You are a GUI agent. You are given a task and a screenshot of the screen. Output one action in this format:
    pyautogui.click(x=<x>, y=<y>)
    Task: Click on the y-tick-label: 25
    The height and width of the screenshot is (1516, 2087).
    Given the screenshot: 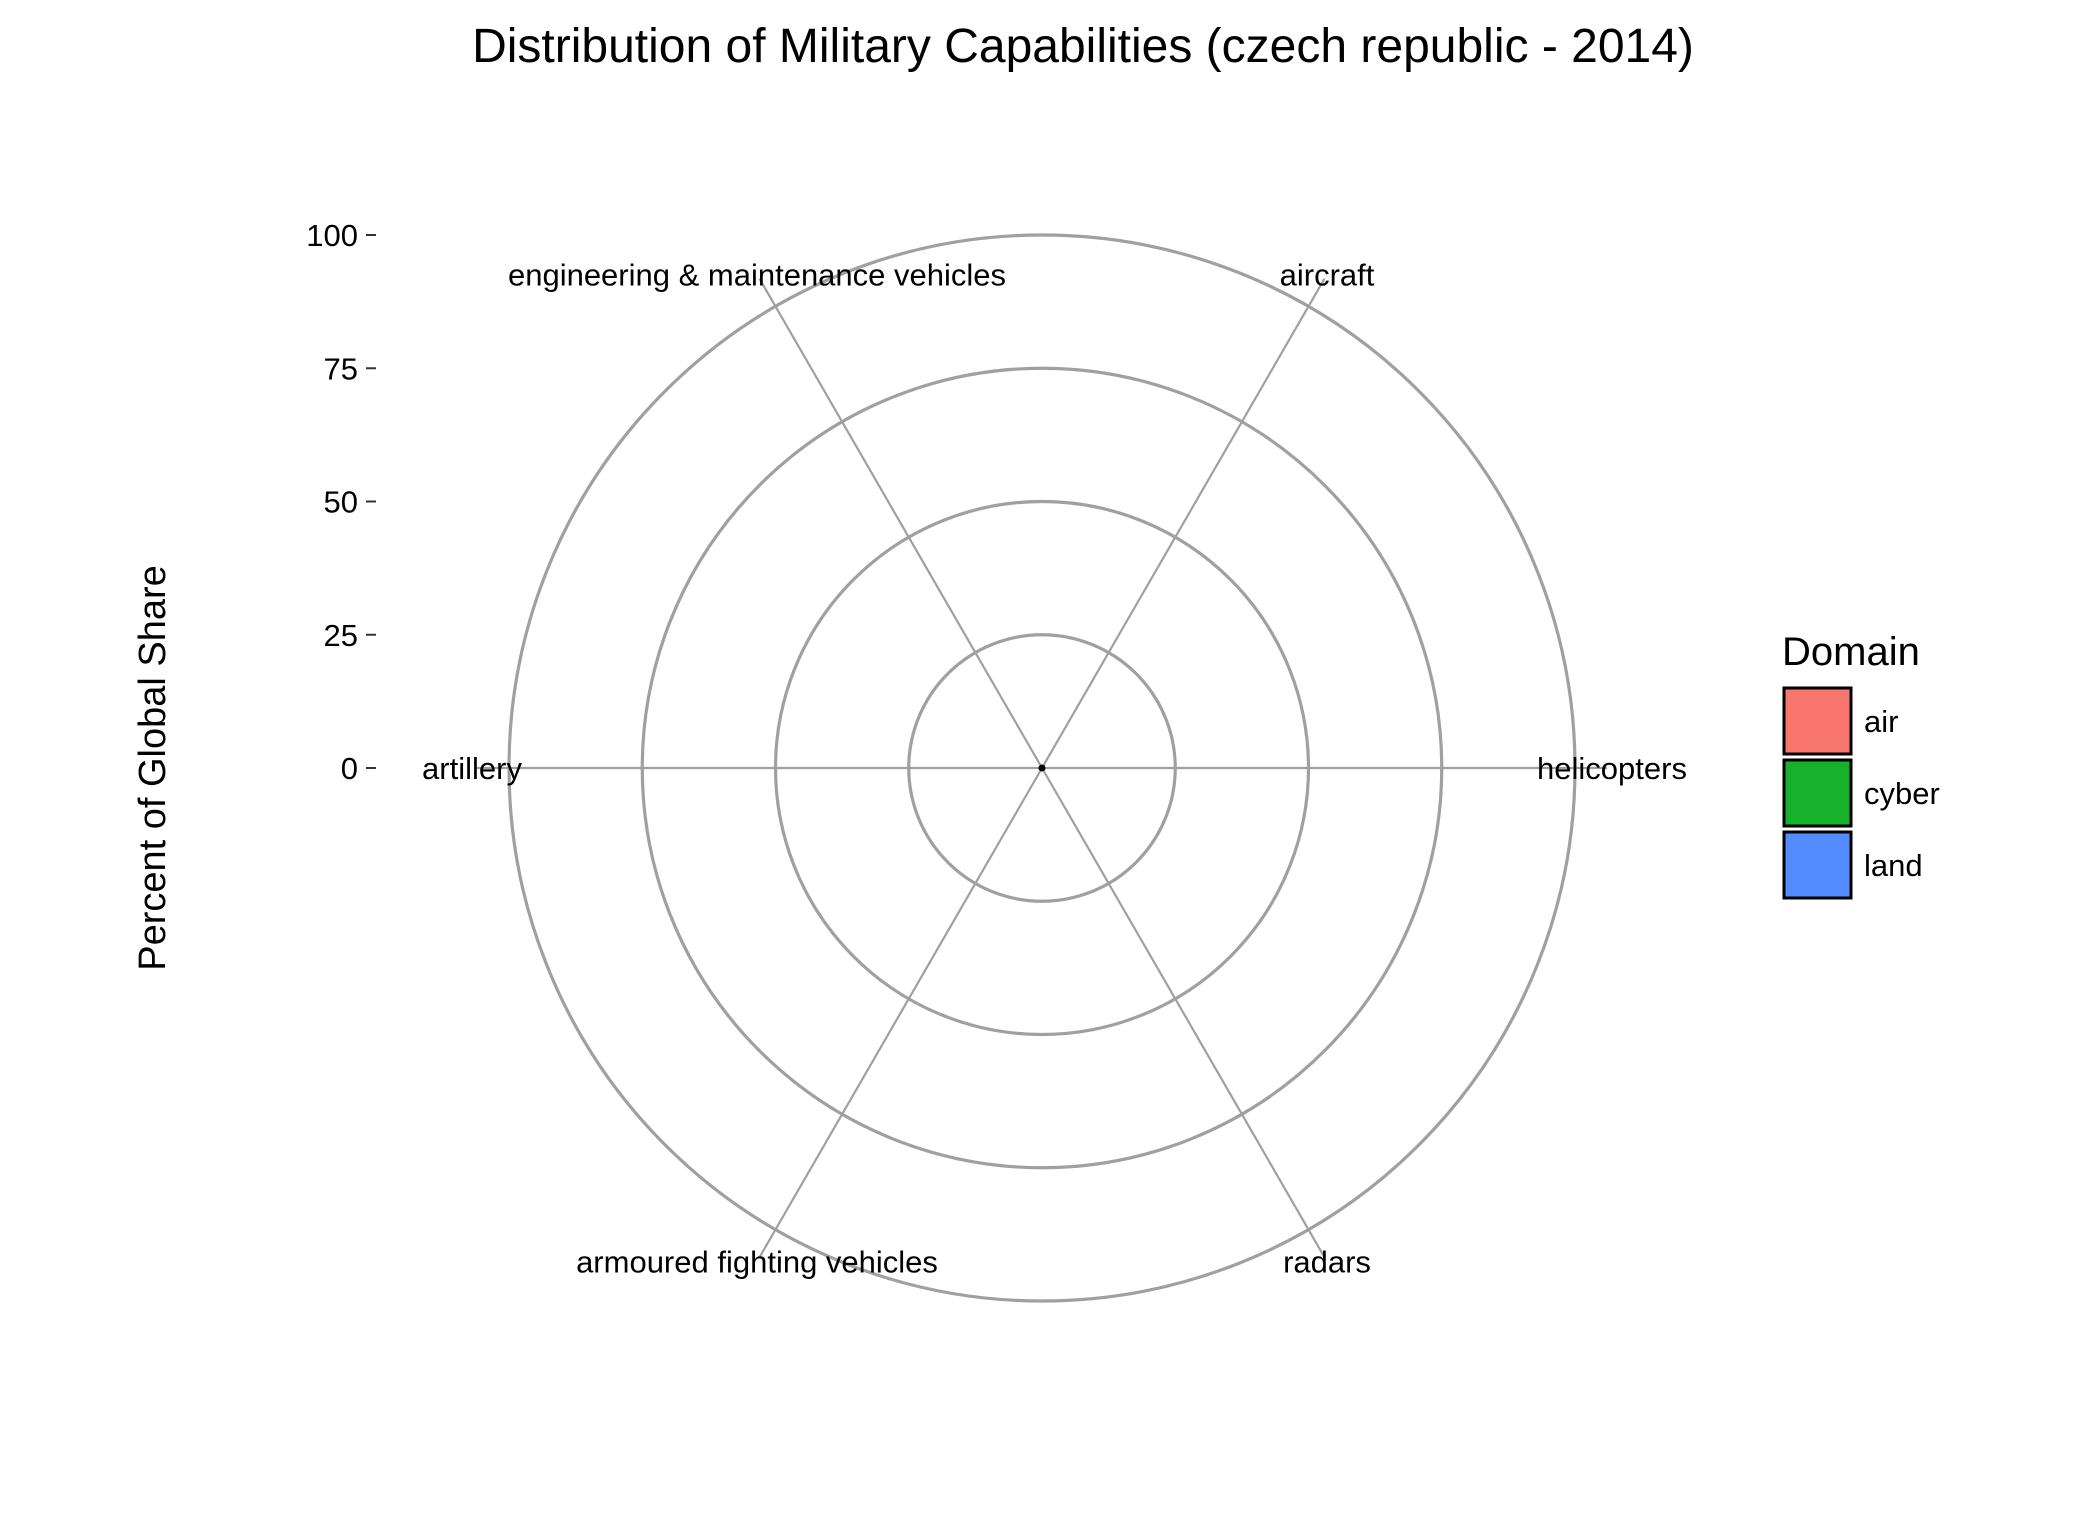 What is the action you would take?
    pyautogui.click(x=341, y=635)
    